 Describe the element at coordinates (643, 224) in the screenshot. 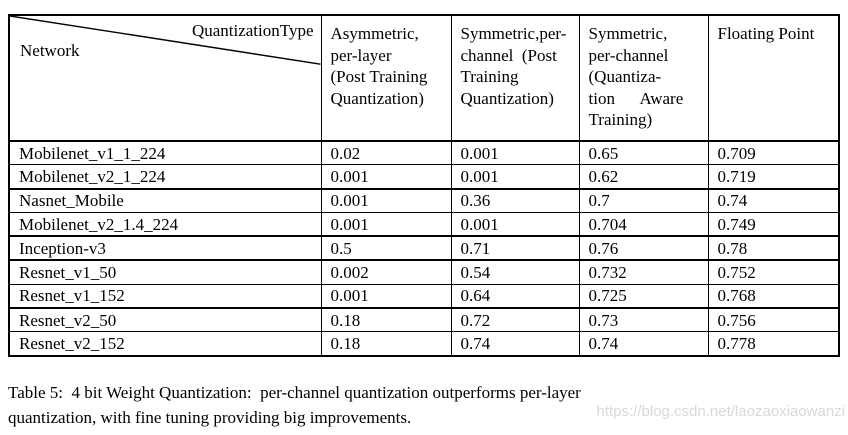

I see `value-cell: 0.704` at that location.